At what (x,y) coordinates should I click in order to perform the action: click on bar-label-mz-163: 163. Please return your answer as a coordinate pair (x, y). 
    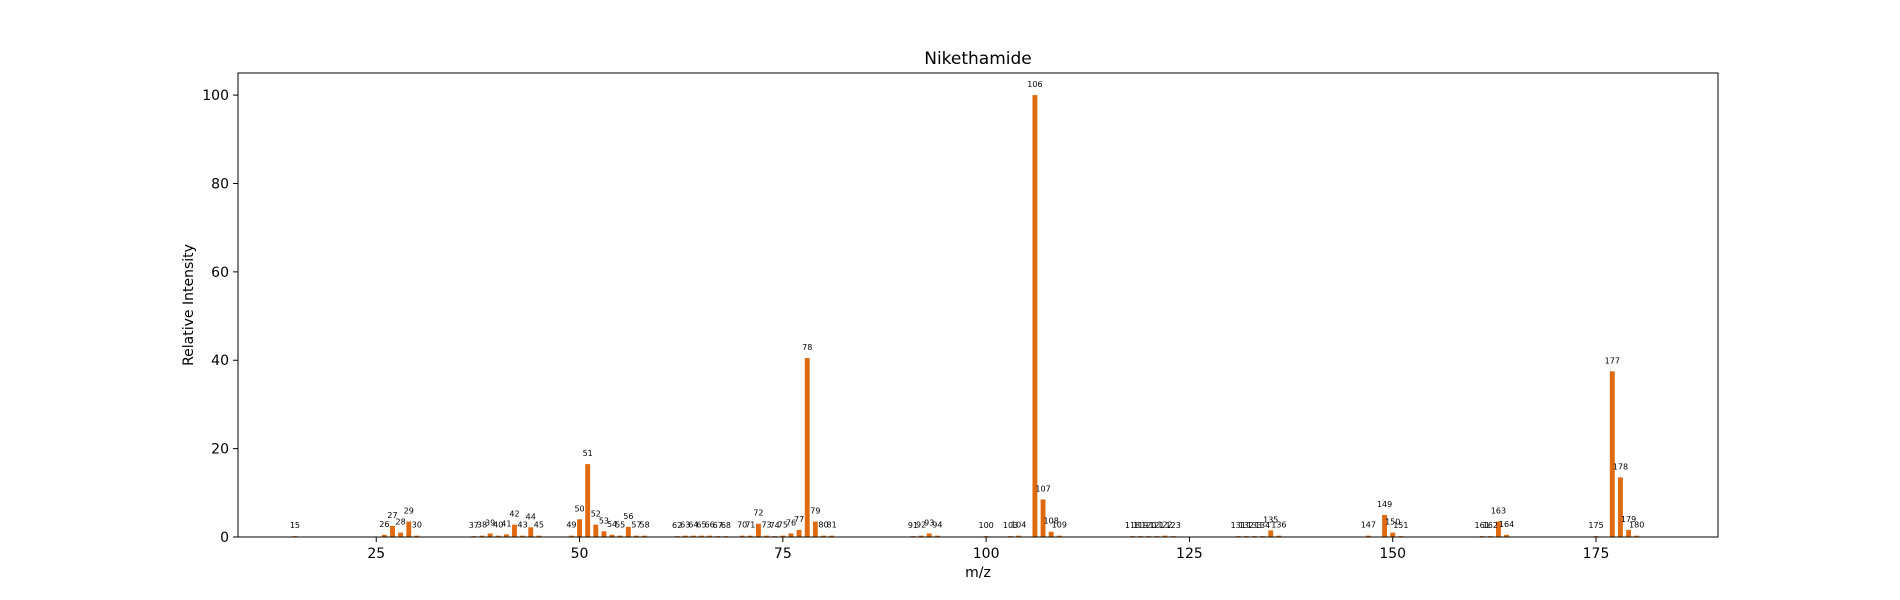
    Looking at the image, I should click on (1498, 511).